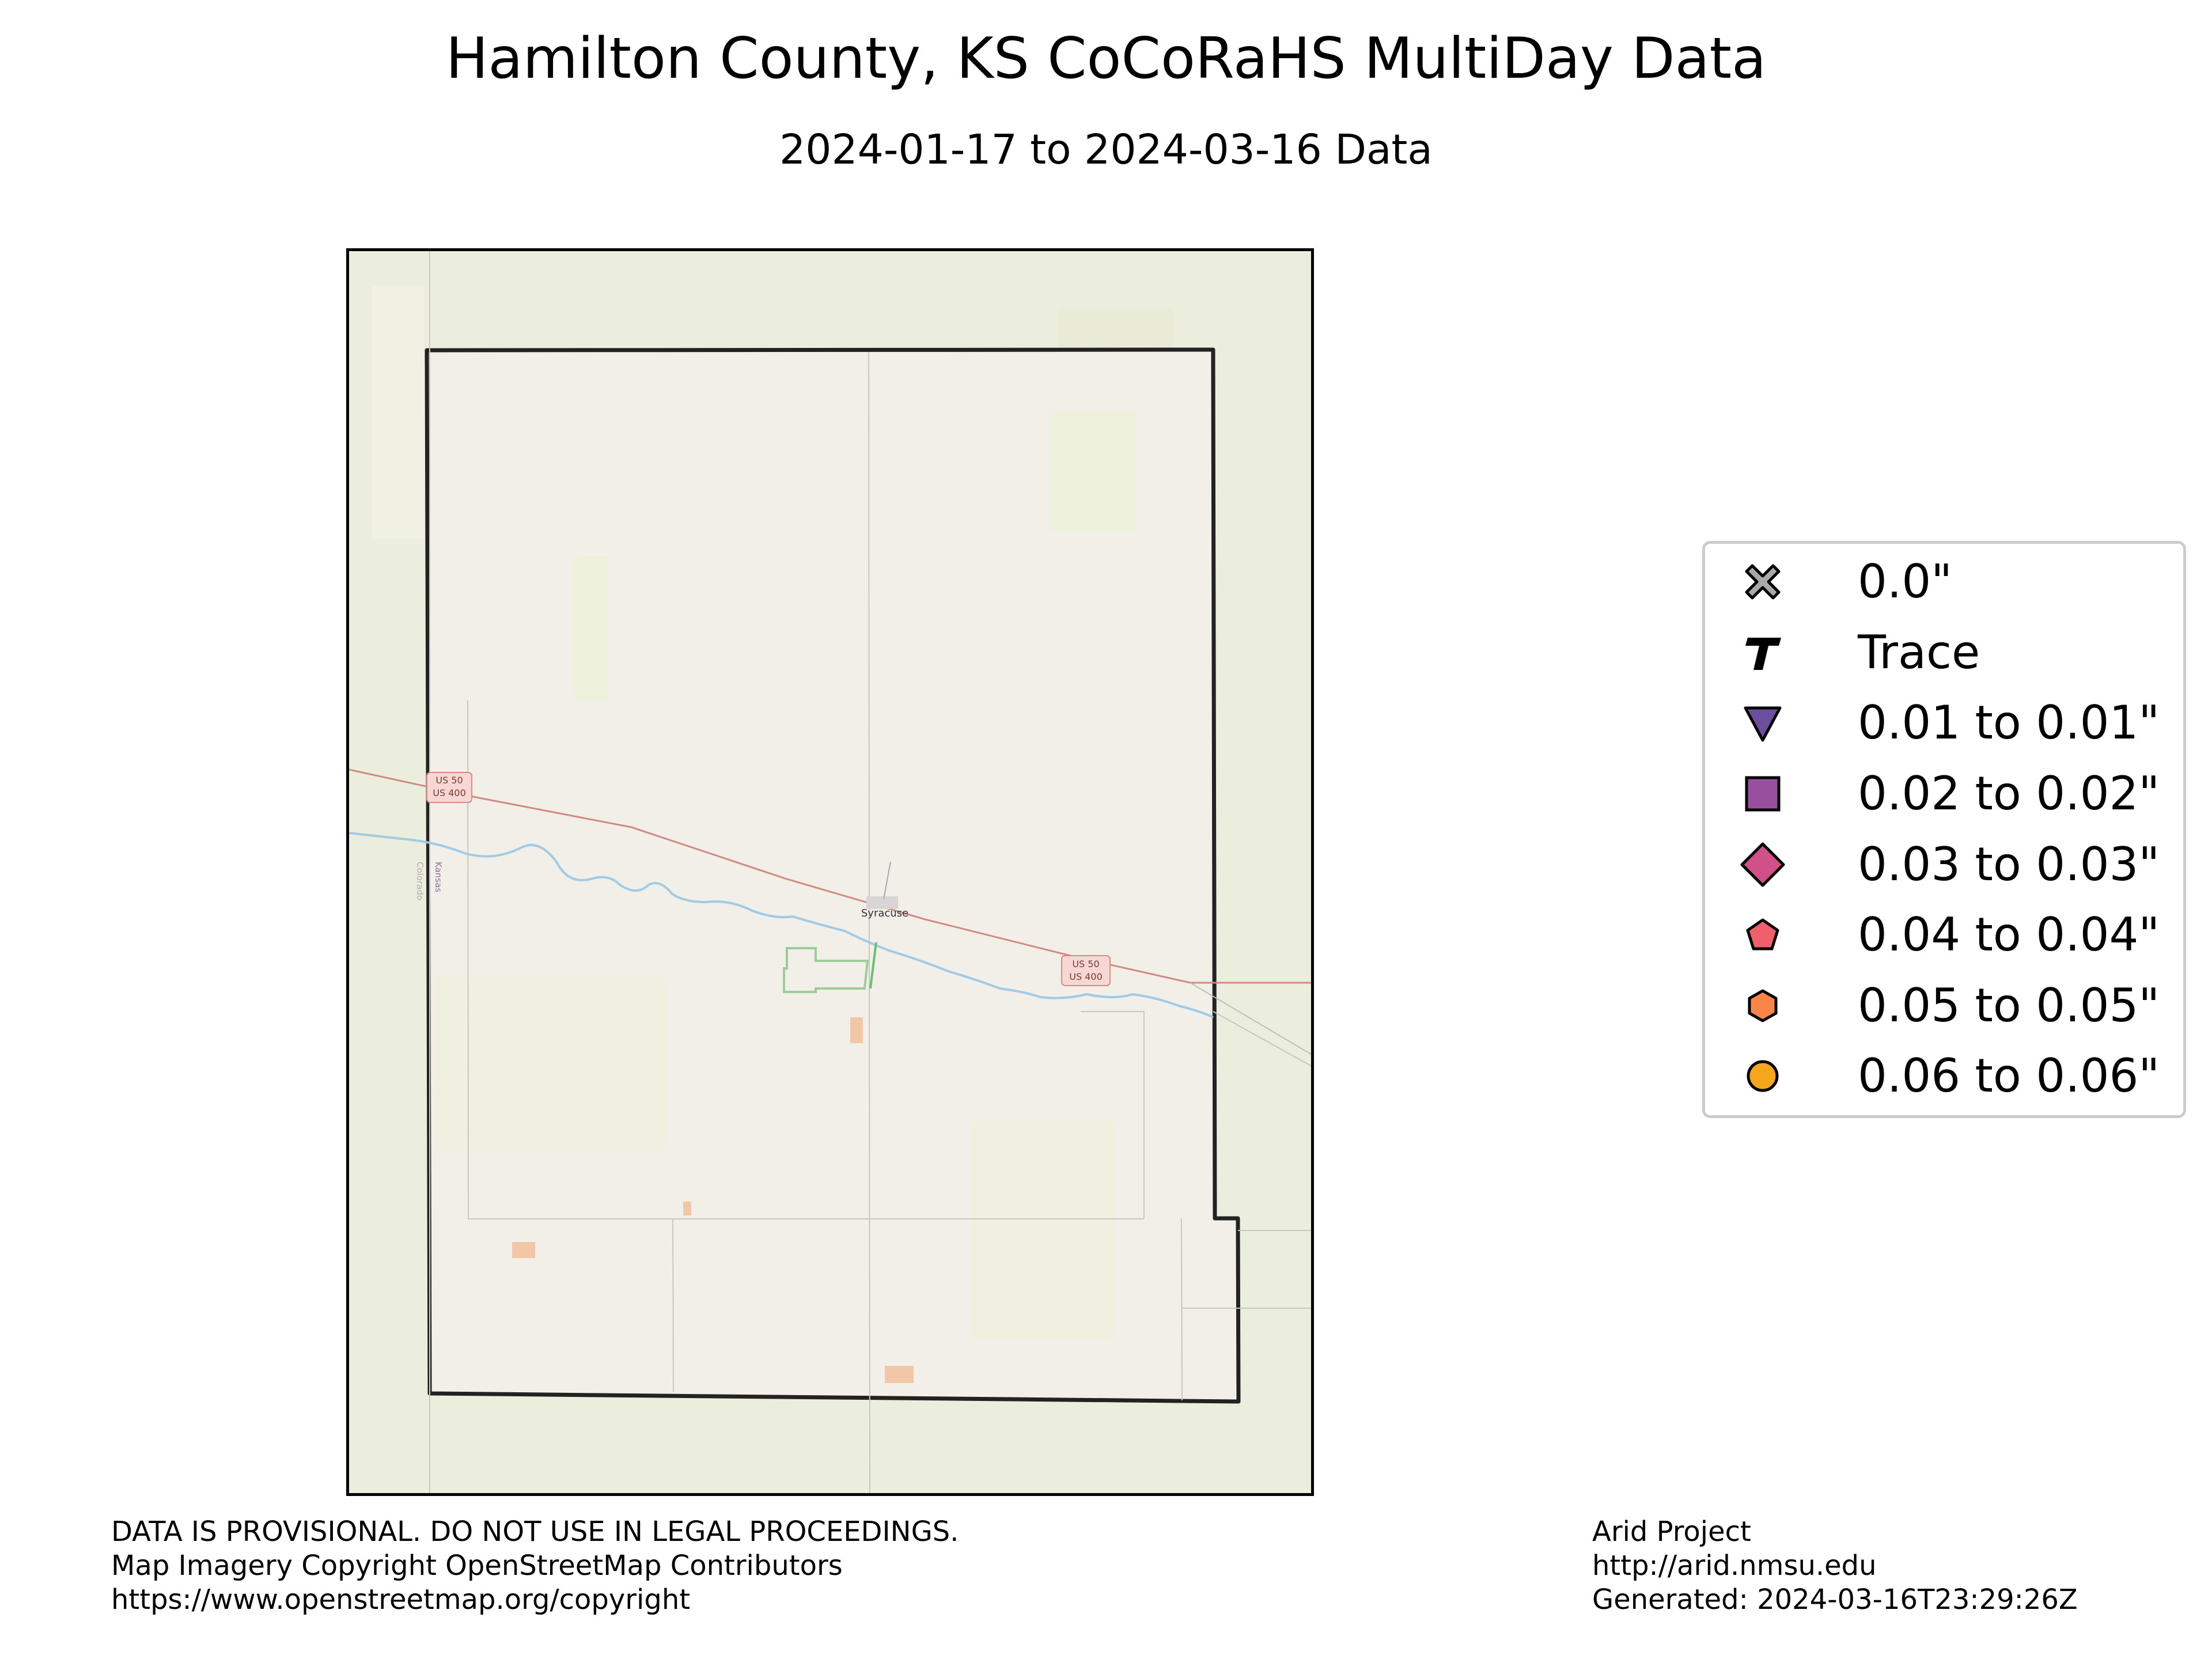 This screenshot has width=2212, height=1659. What do you see at coordinates (1734, 1566) in the screenshot?
I see `footer-line: http://arid.nmsu.edu` at bounding box center [1734, 1566].